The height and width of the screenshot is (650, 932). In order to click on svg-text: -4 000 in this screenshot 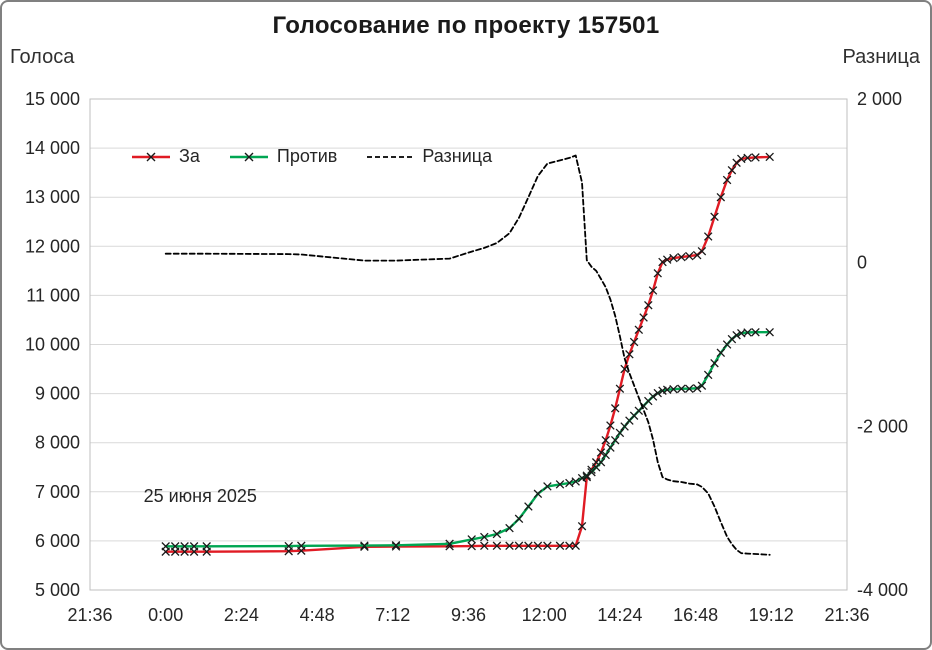, I will do `click(882, 590)`.